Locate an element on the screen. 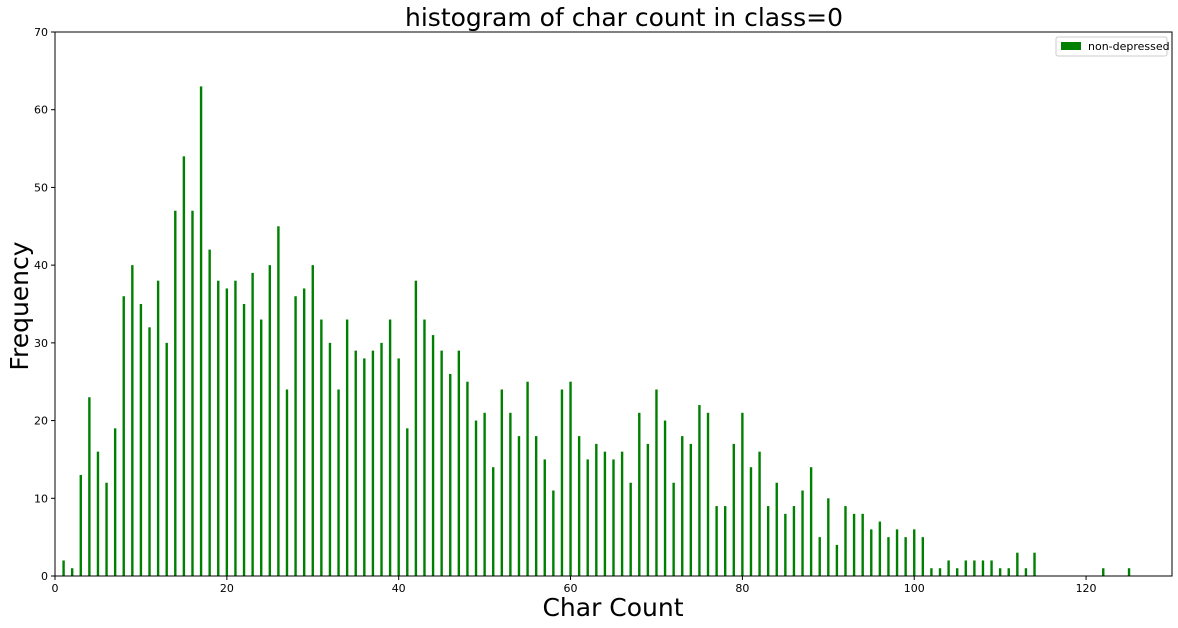 This screenshot has height=628, width=1178. chart-title: histogram of char count in class=0 is located at coordinates (624, 17).